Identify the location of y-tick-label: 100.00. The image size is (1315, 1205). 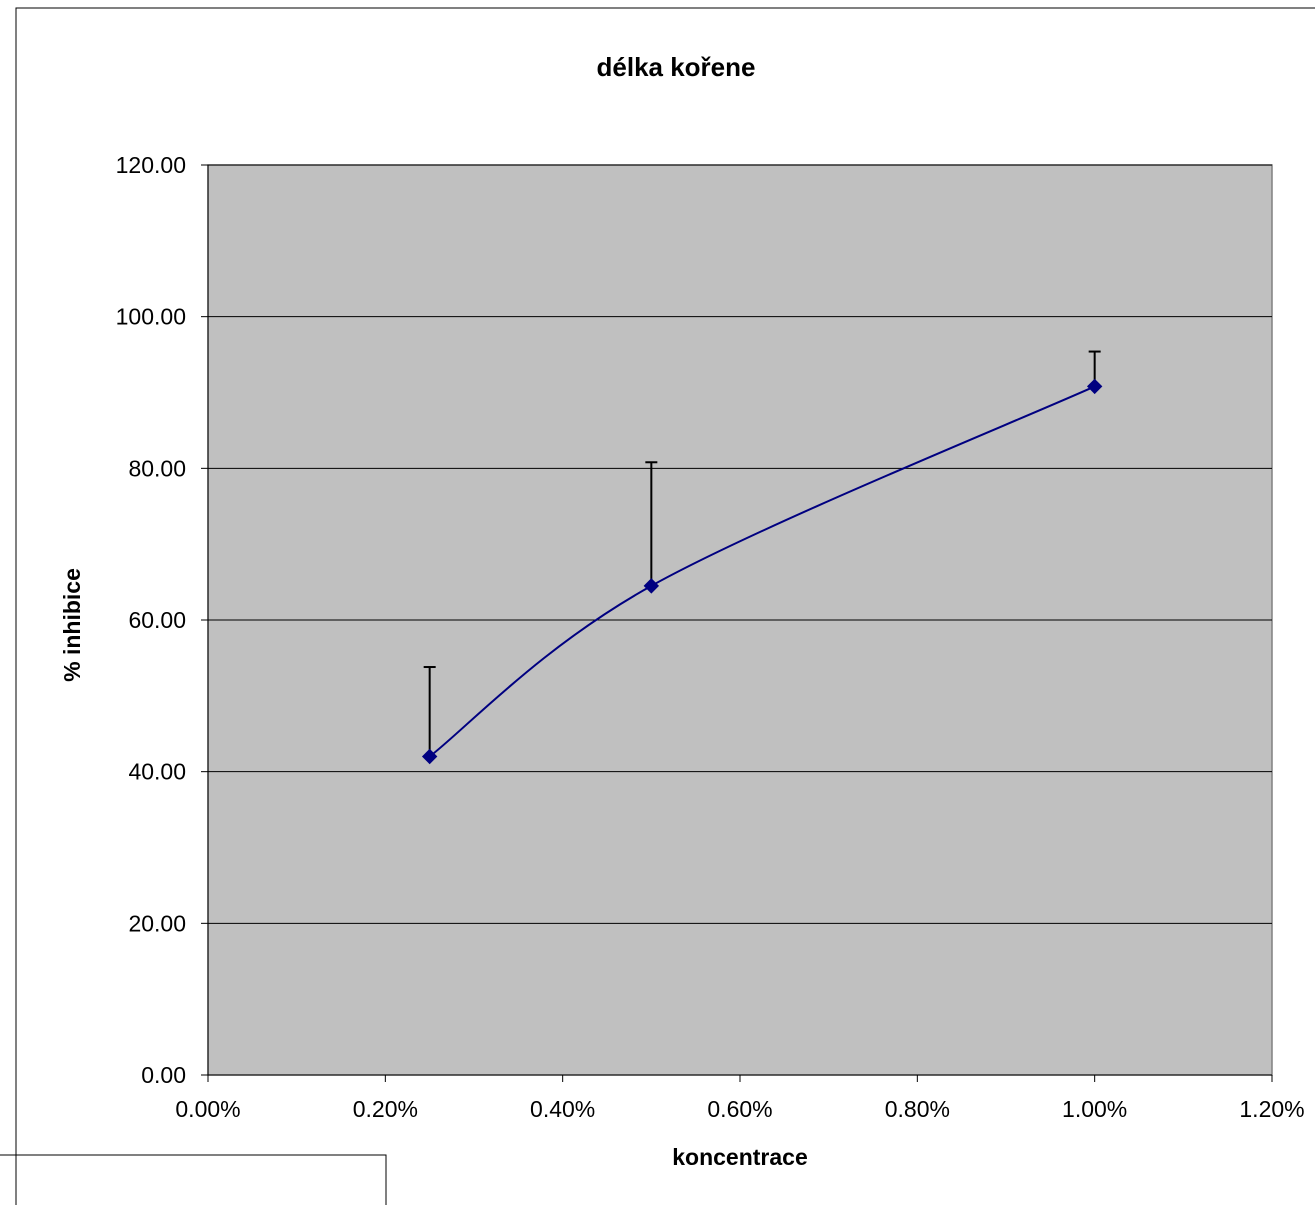
(151, 317).